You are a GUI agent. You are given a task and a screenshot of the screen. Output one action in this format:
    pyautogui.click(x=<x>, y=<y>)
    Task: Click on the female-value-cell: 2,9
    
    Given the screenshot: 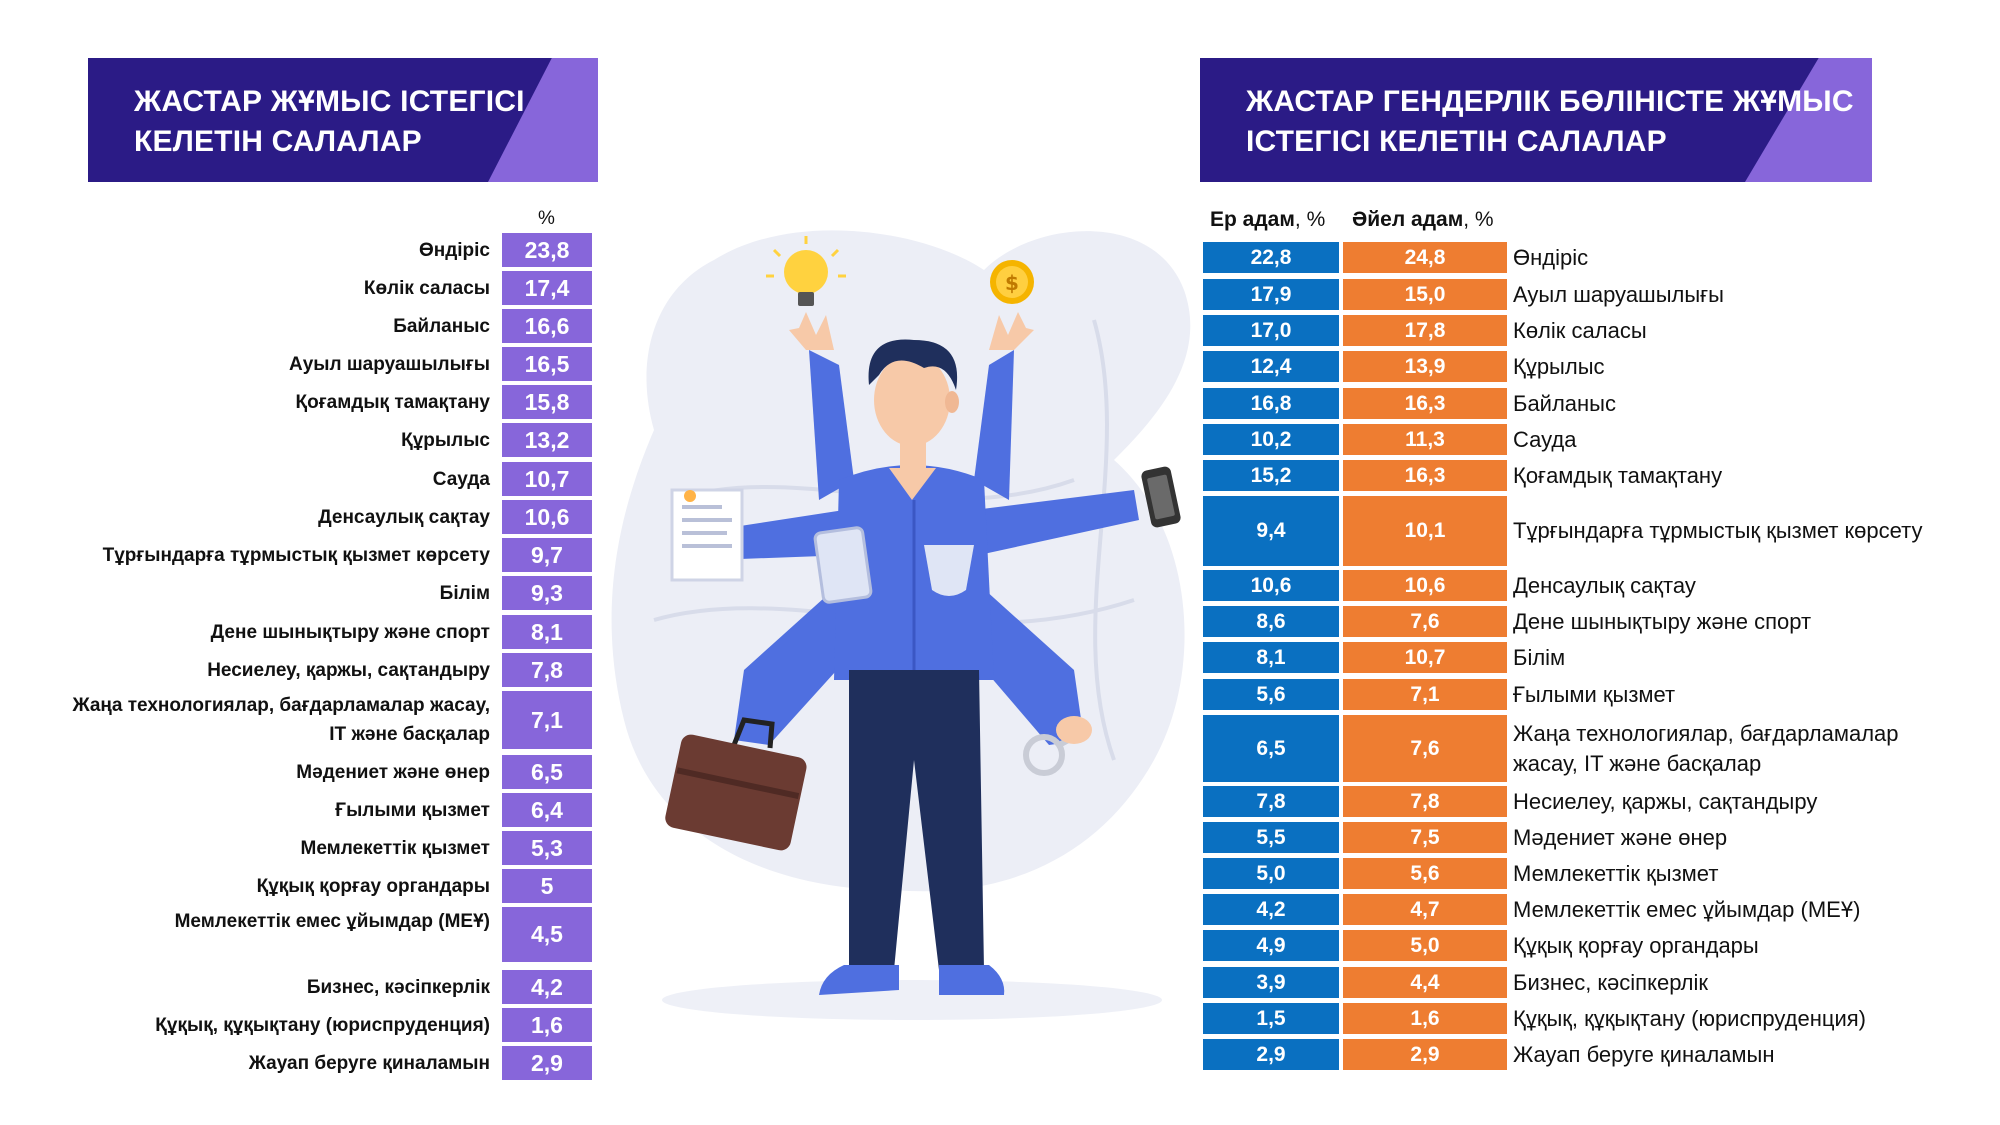 What is the action you would take?
    pyautogui.click(x=1425, y=1054)
    